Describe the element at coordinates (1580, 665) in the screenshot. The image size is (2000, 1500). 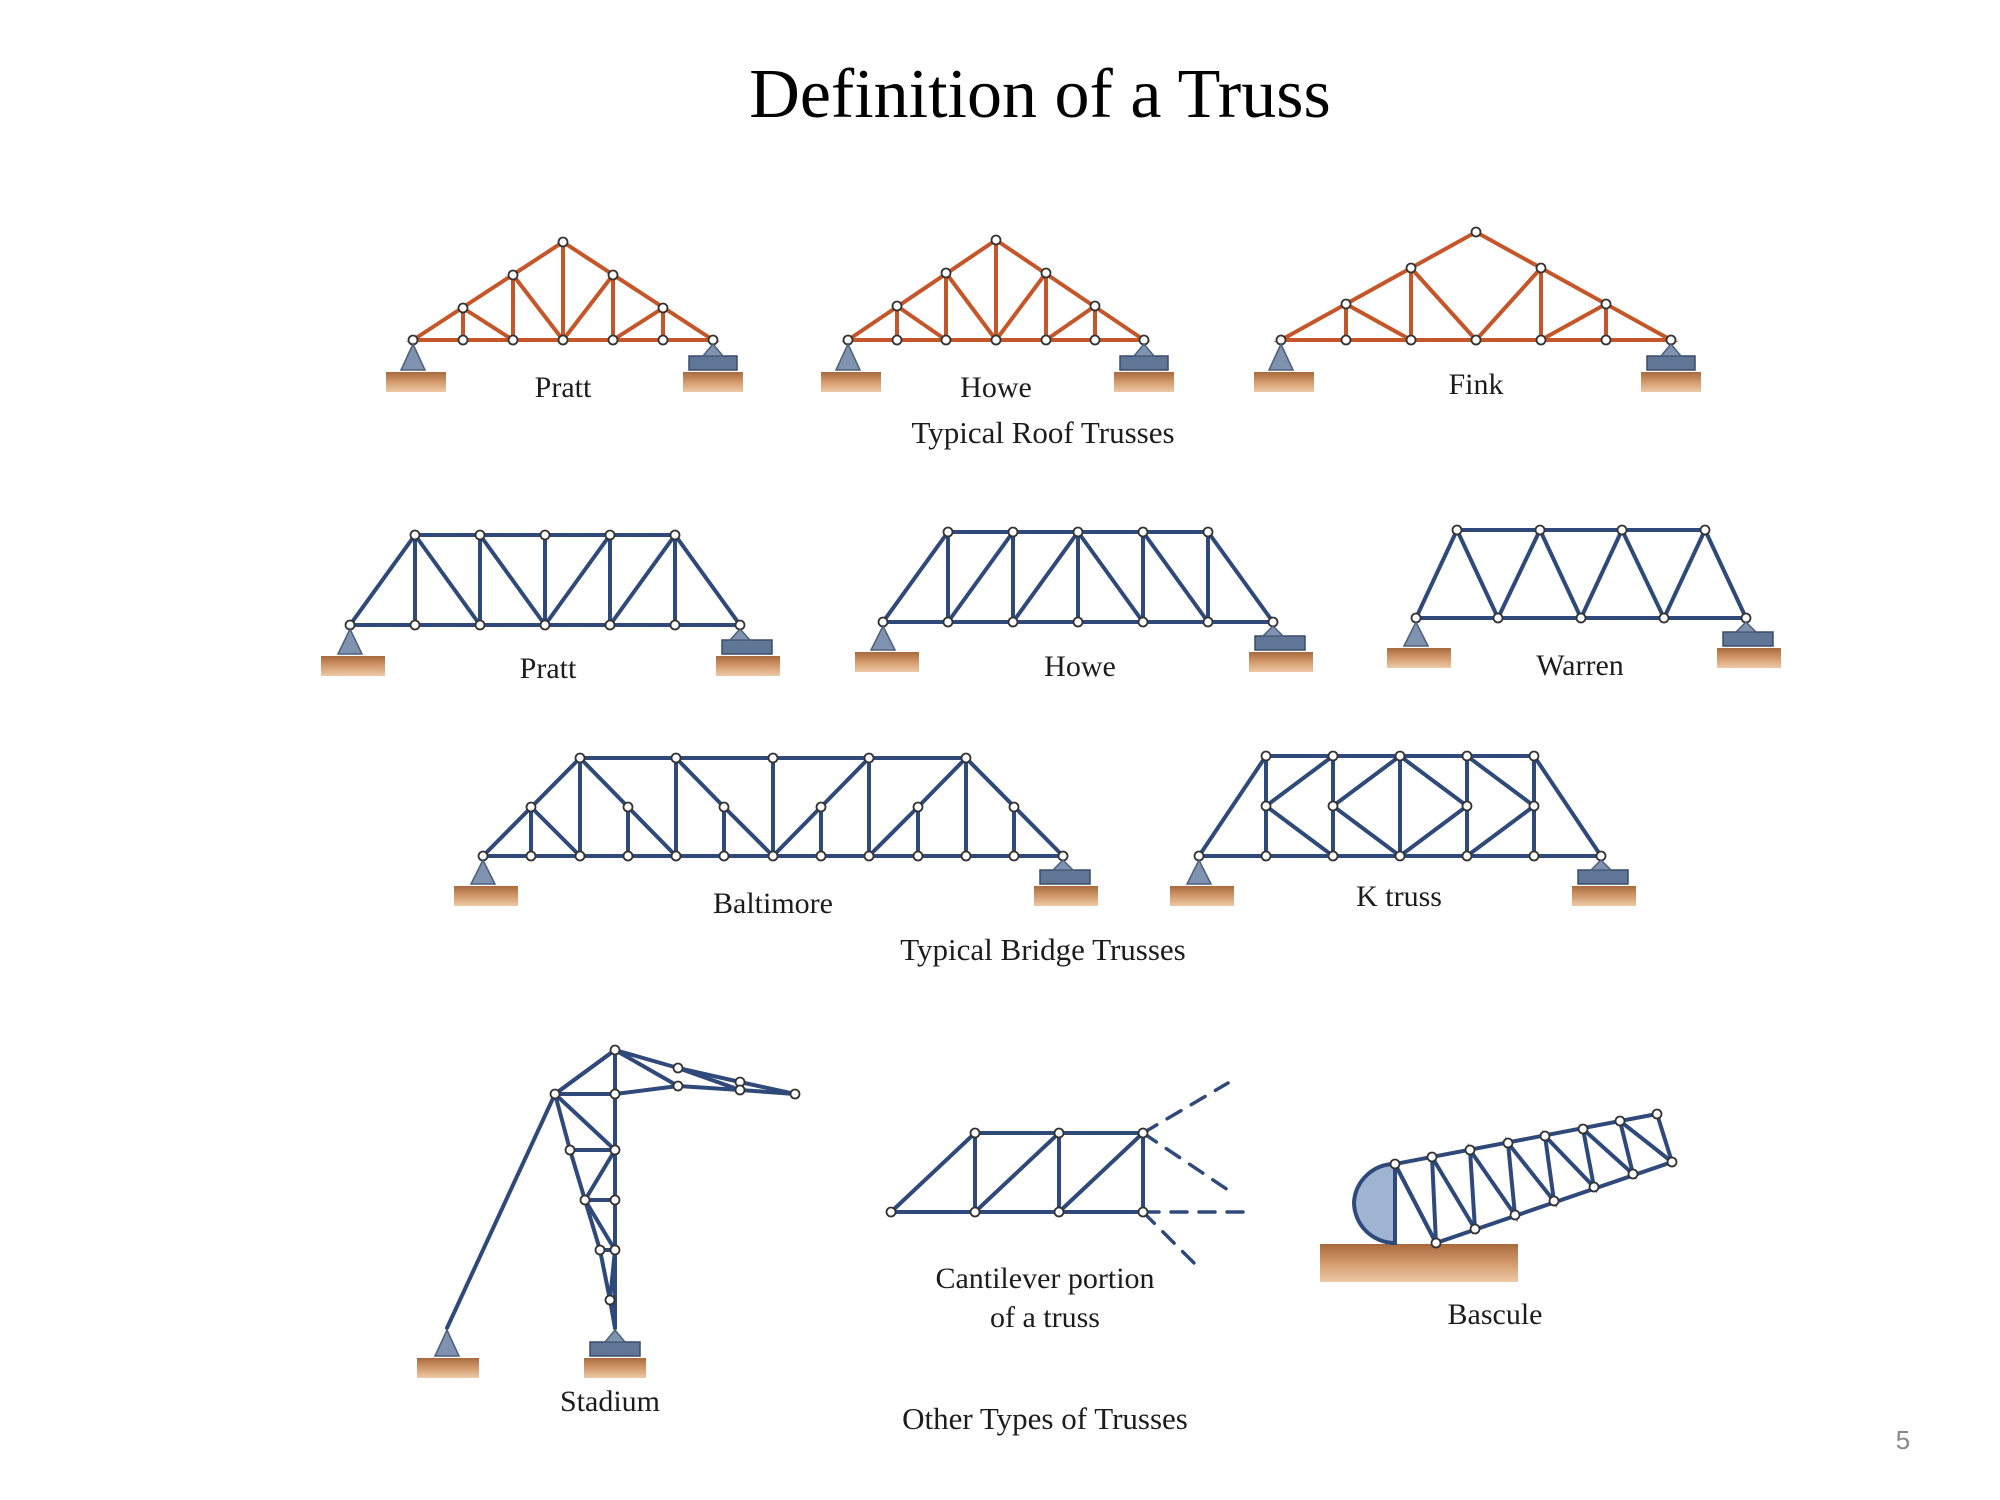
I see `label-bridge-warren: Warren` at that location.